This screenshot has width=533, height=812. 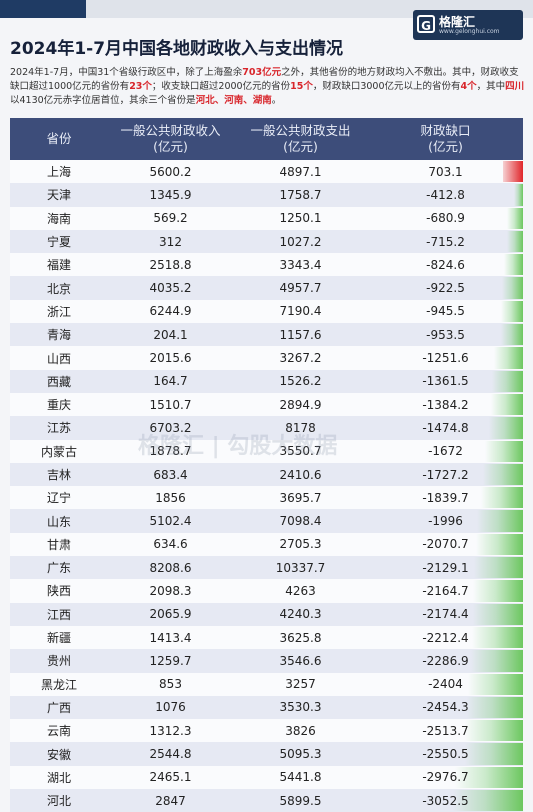 What do you see at coordinates (266, 241) in the screenshot?
I see `table-row: 宁夏 312 1027.2 -715.2` at bounding box center [266, 241].